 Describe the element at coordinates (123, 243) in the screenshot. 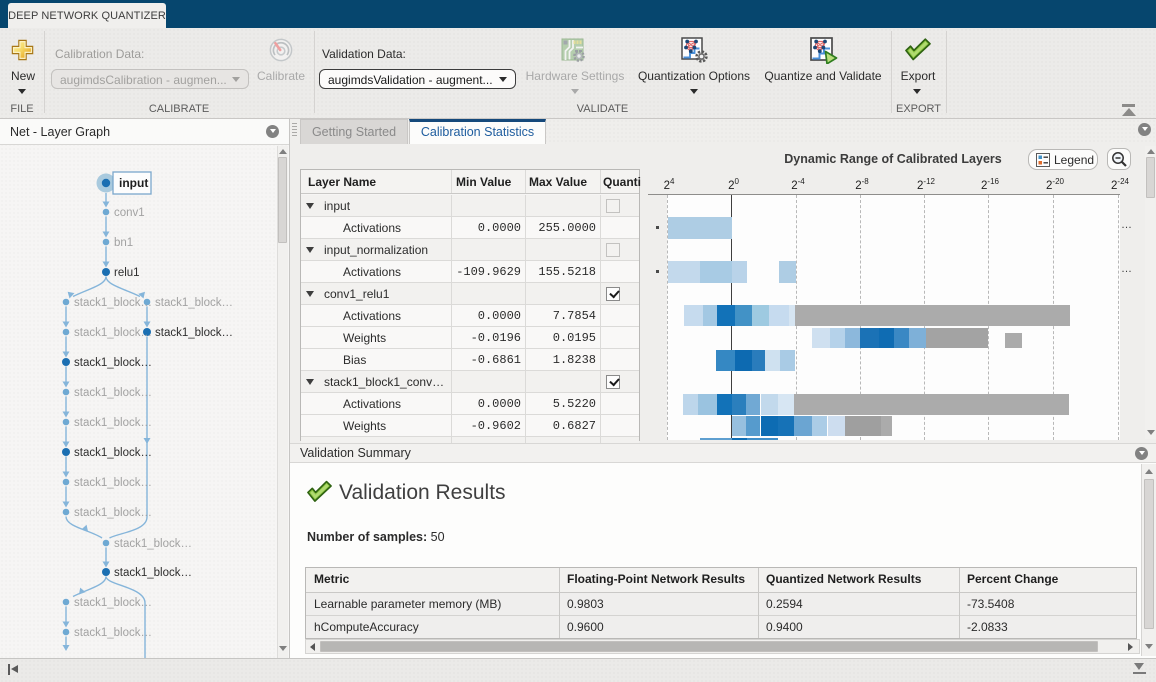

I see `svg-text: bn1` at that location.